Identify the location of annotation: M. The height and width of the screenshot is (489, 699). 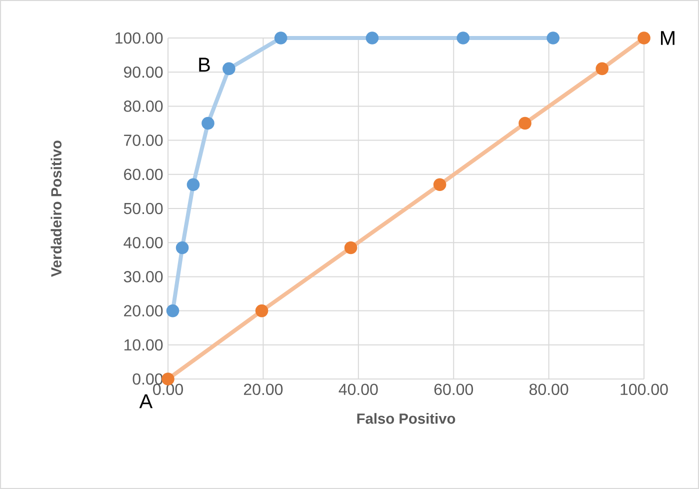
(667, 38).